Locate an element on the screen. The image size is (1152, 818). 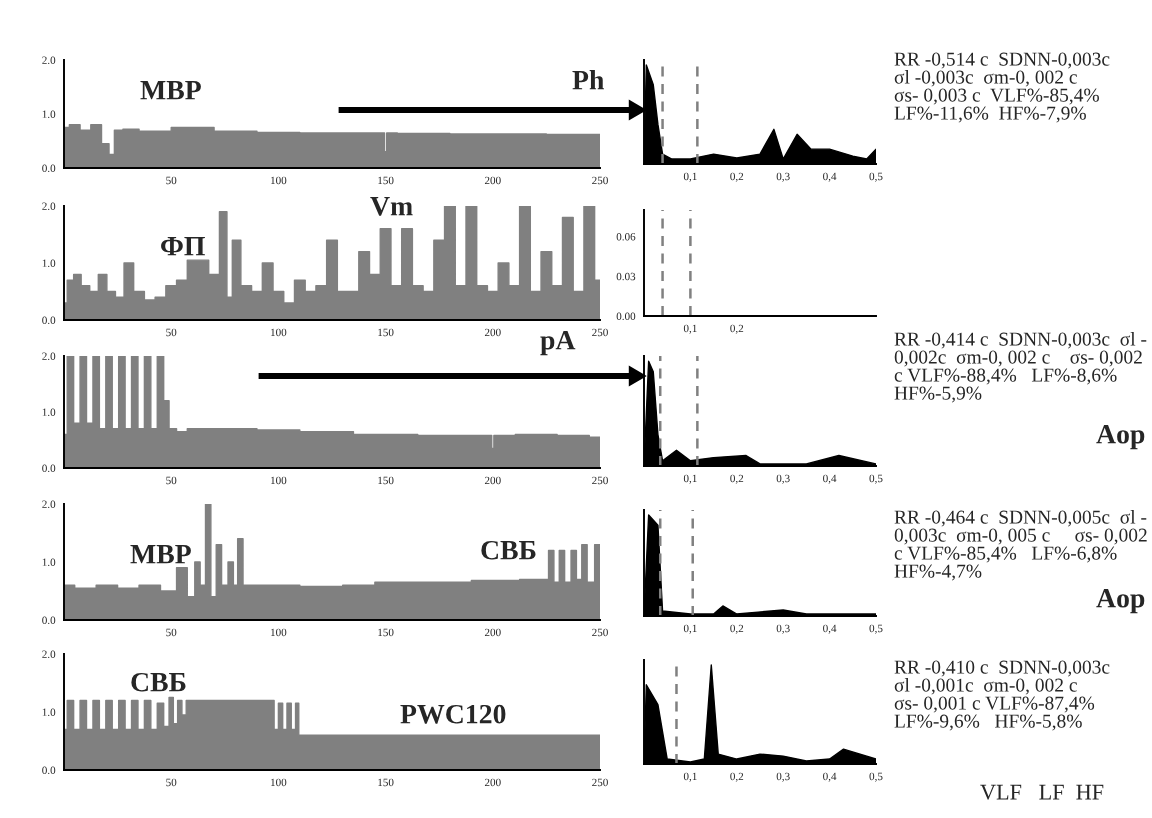
text: LF%-9,6% HF%-5,8% is located at coordinates (988, 722).